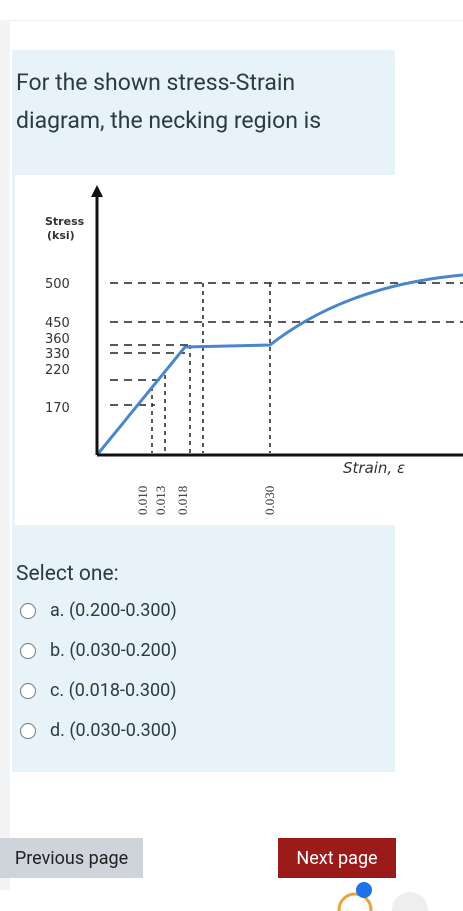  Describe the element at coordinates (57, 339) in the screenshot. I see `y-tick-label: 360` at that location.